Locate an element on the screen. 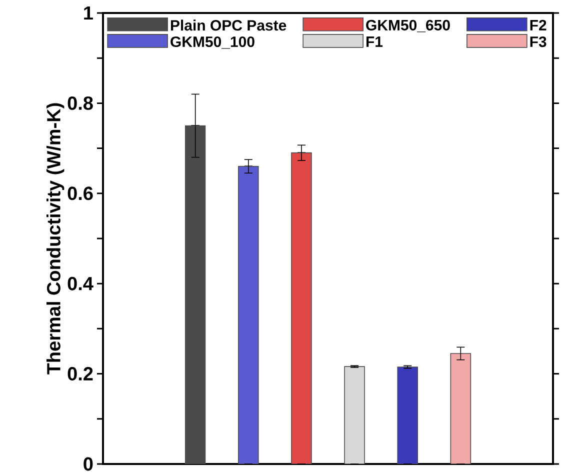 The image size is (561, 475). legend-label: F1 is located at coordinates (374, 41).